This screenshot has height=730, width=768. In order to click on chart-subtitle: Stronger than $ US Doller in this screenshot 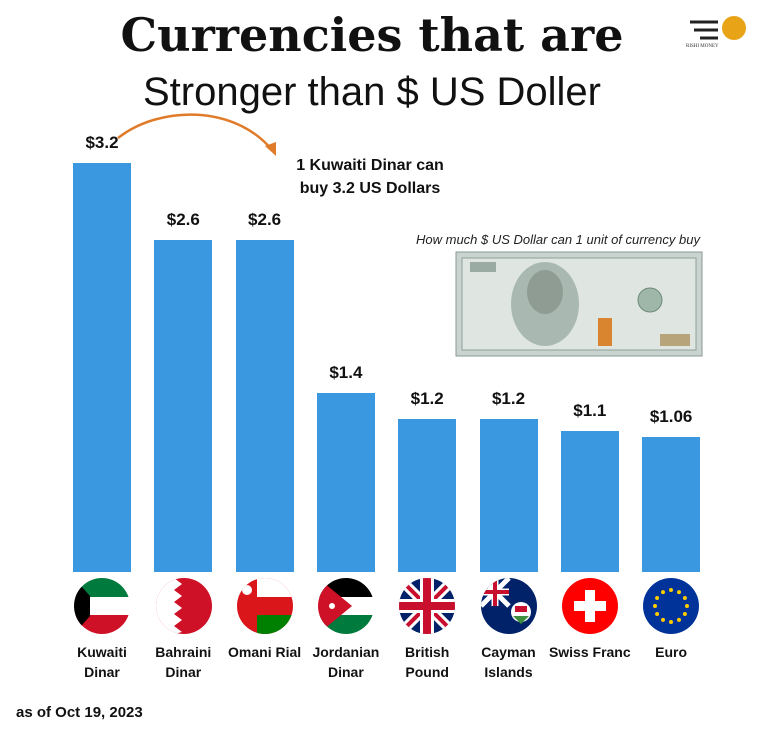, I will do `click(371, 92)`.